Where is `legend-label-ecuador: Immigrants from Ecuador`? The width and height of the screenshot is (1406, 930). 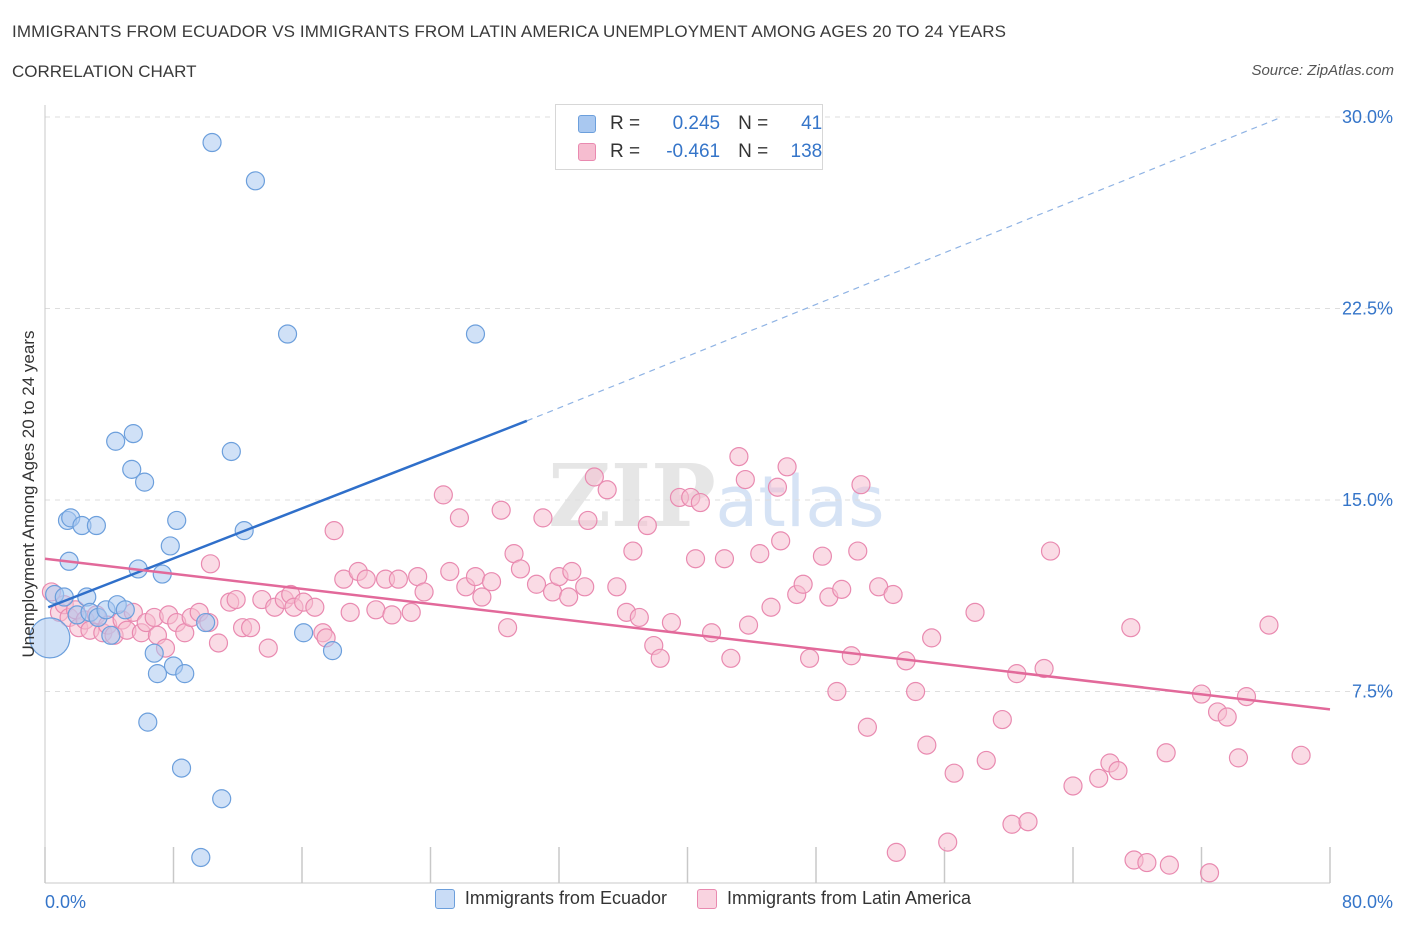
legend-label-ecuador: Immigrants from Ecuador is located at coordinates (565, 898).